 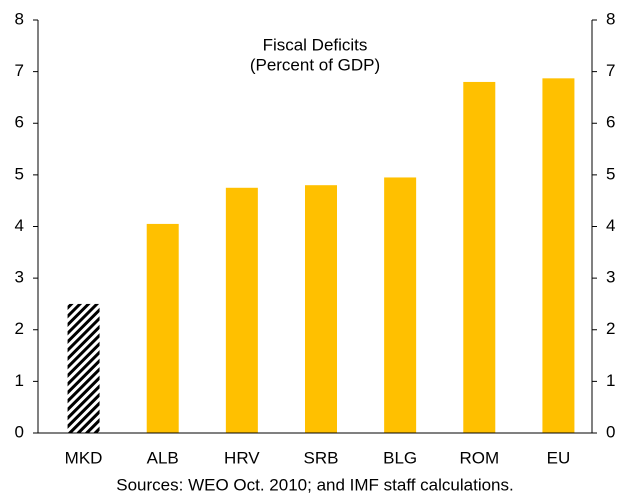 What do you see at coordinates (559, 457) in the screenshot?
I see `x-tick-label: EU` at bounding box center [559, 457].